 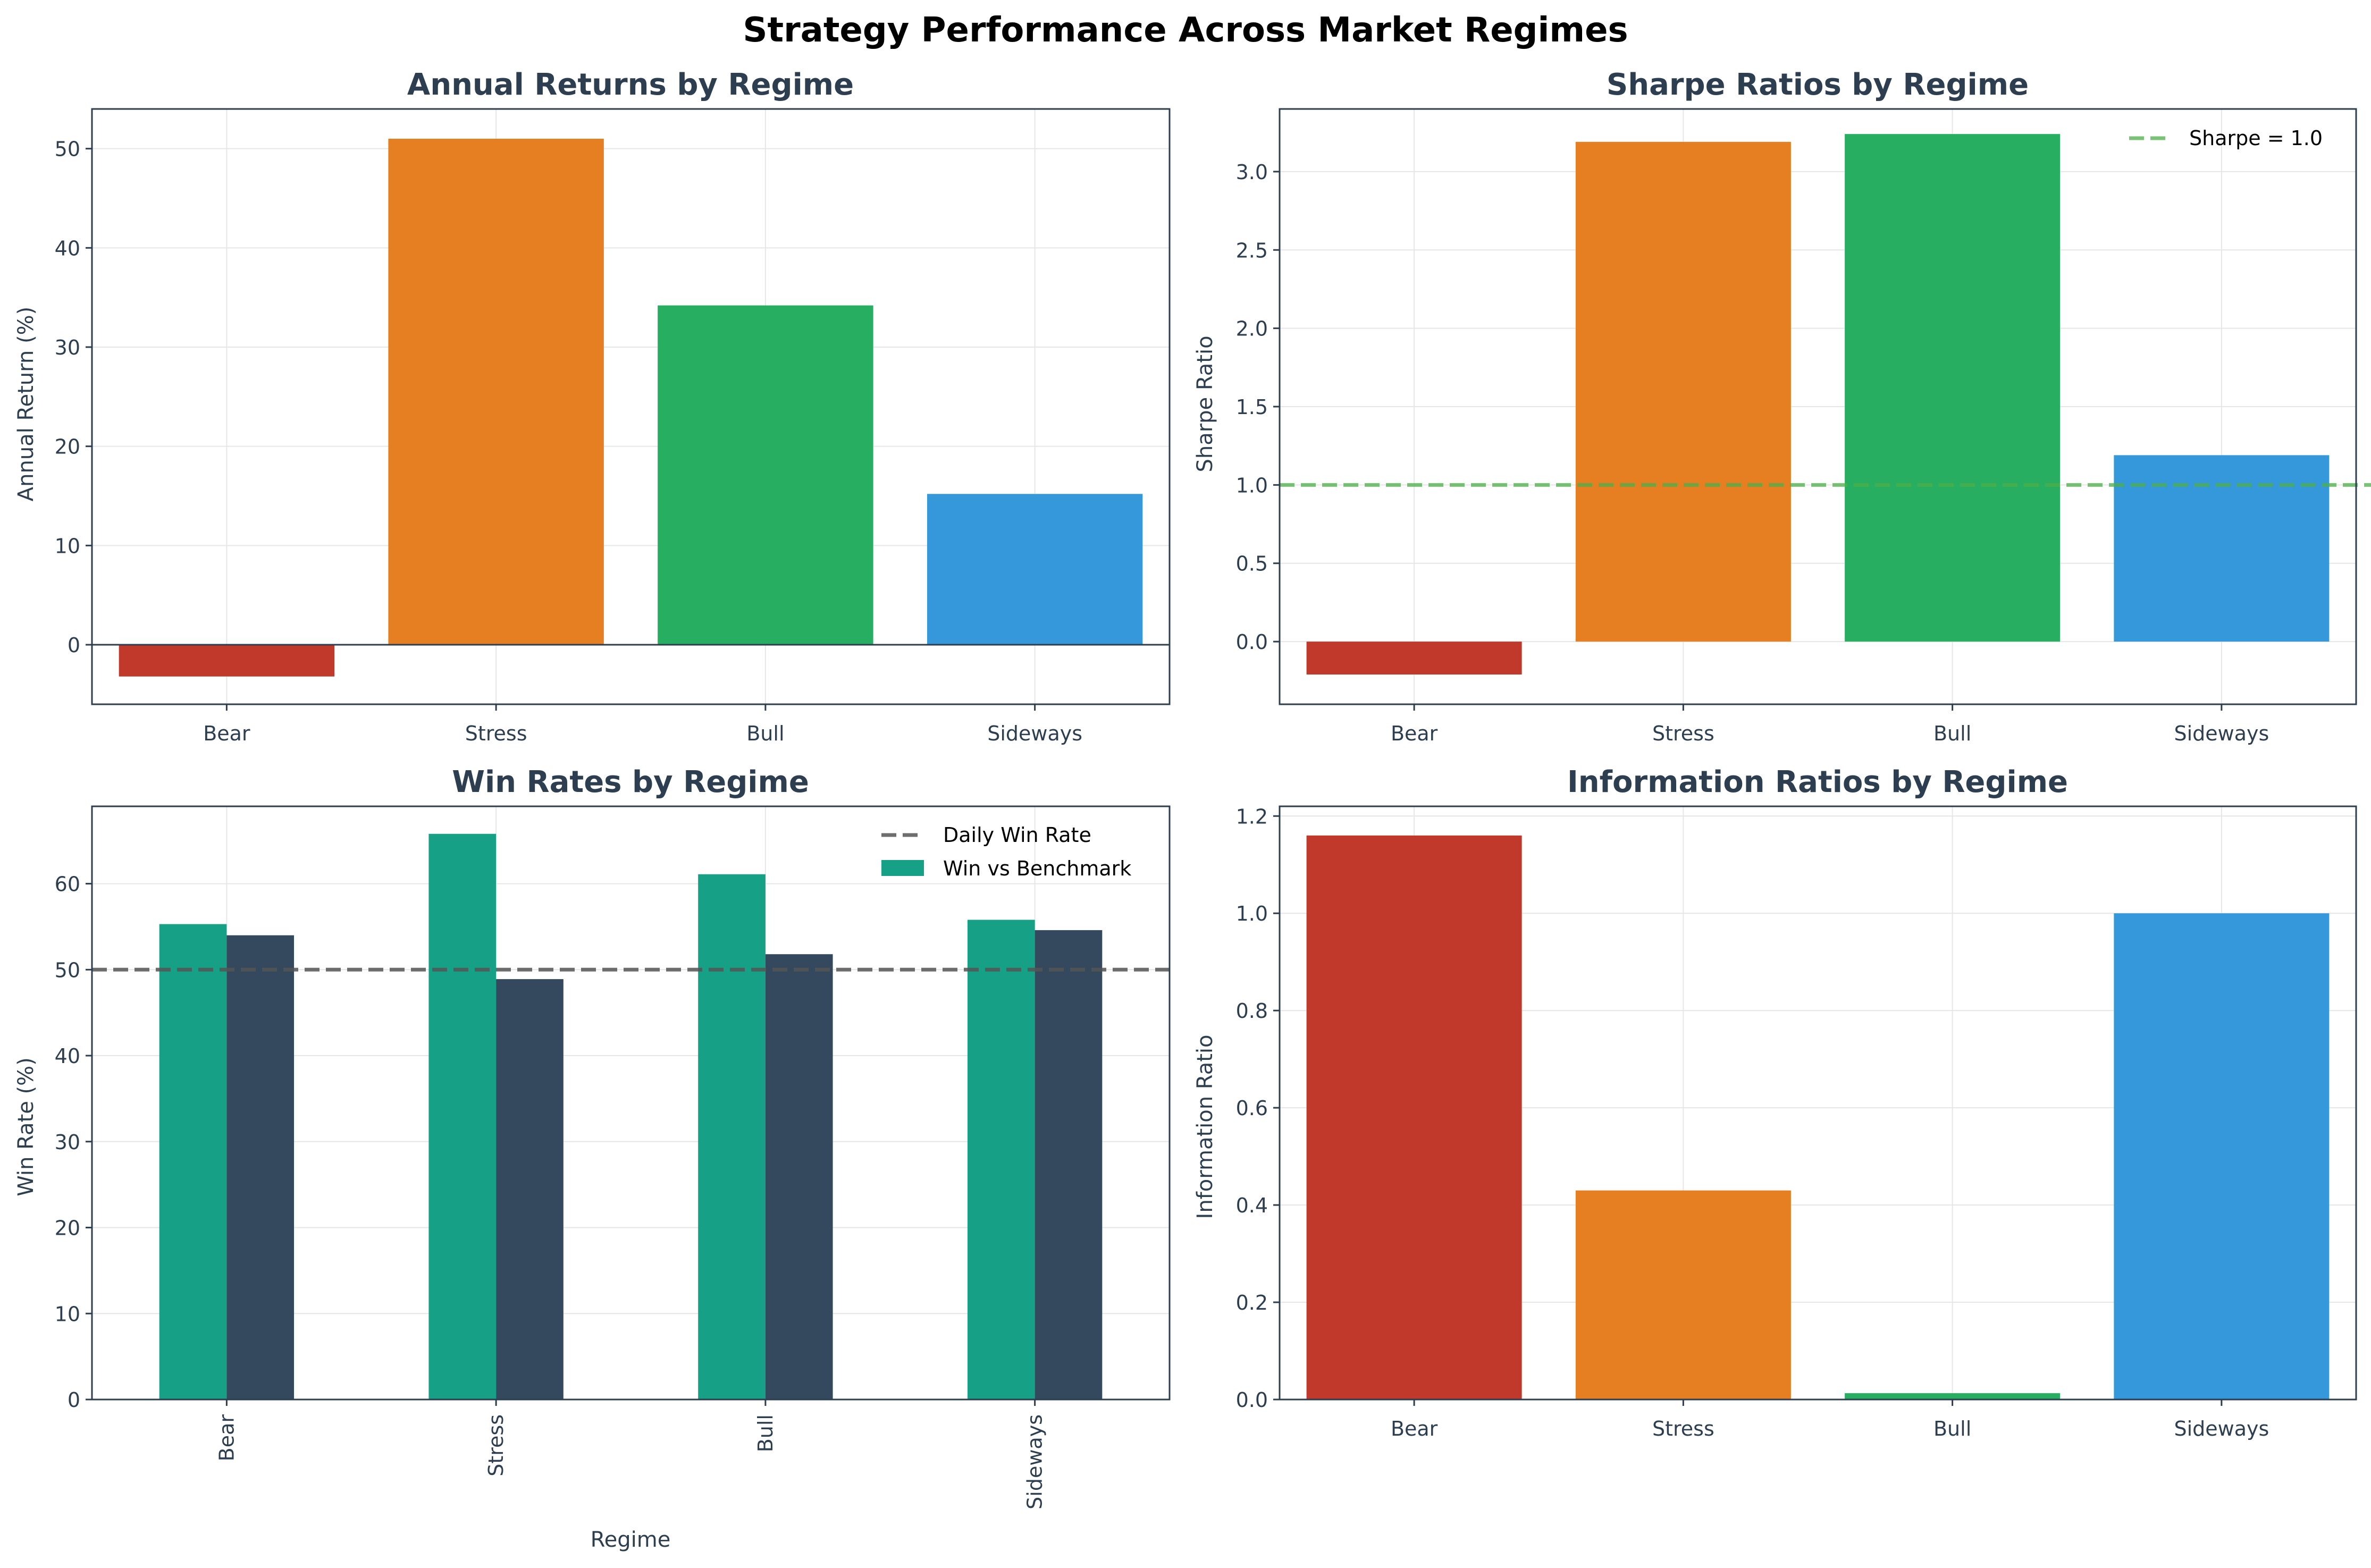 What do you see at coordinates (1037, 868) in the screenshot?
I see `legend-benchmark-label: Win vs Benchmark` at bounding box center [1037, 868].